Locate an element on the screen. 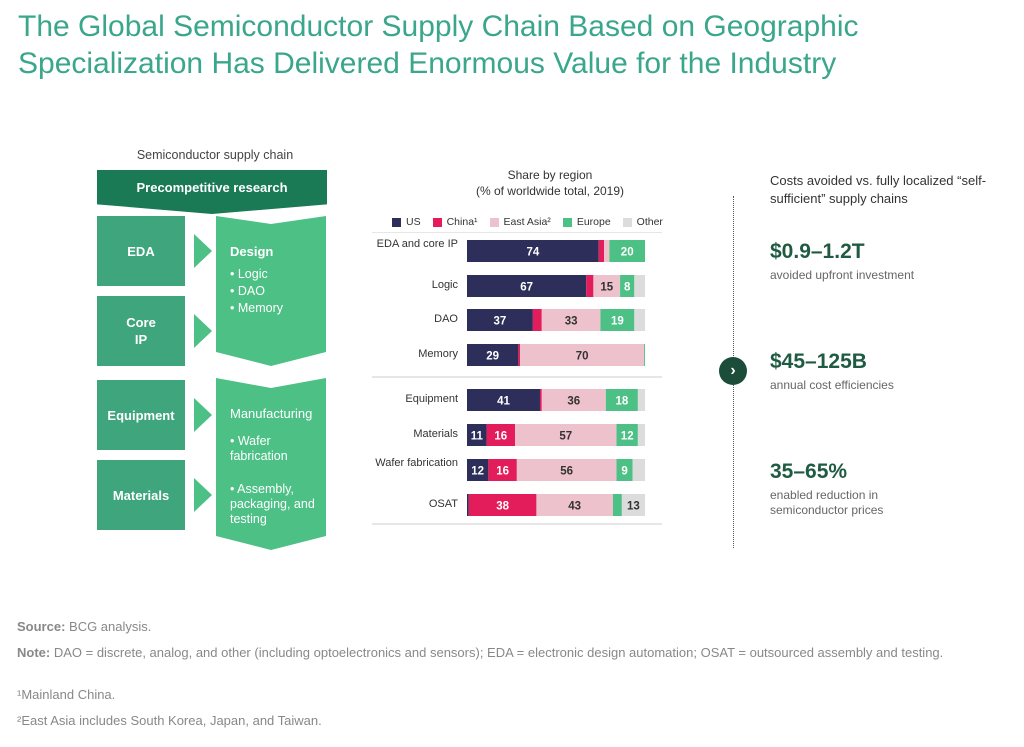 The image size is (1024, 747). bar-value-label: 29 is located at coordinates (492, 357).